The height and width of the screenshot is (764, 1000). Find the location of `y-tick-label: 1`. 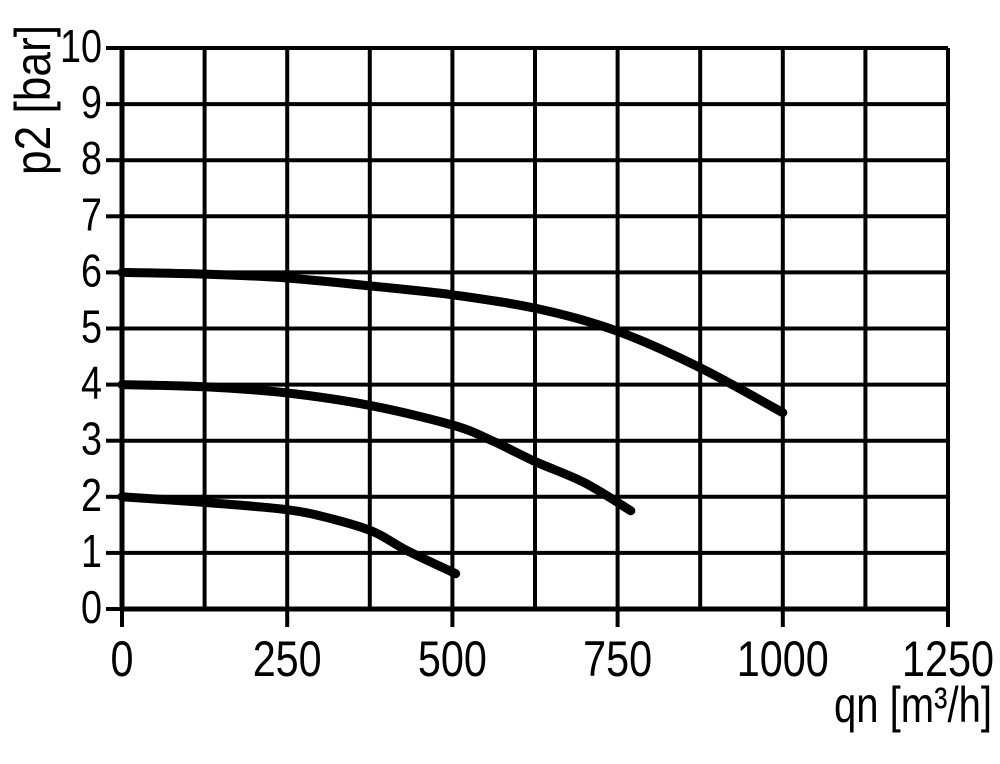

y-tick-label: 1 is located at coordinates (91, 551).